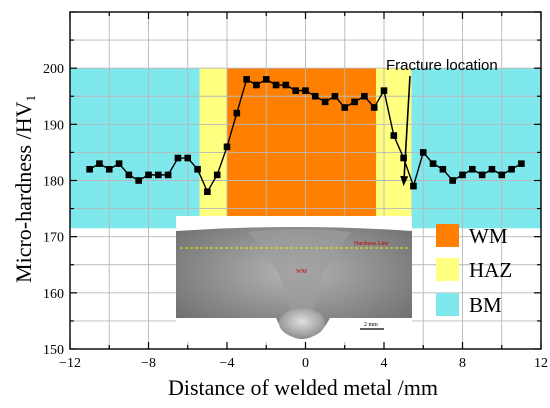  What do you see at coordinates (305, 363) in the screenshot?
I see `x-tick-label: 0` at bounding box center [305, 363].